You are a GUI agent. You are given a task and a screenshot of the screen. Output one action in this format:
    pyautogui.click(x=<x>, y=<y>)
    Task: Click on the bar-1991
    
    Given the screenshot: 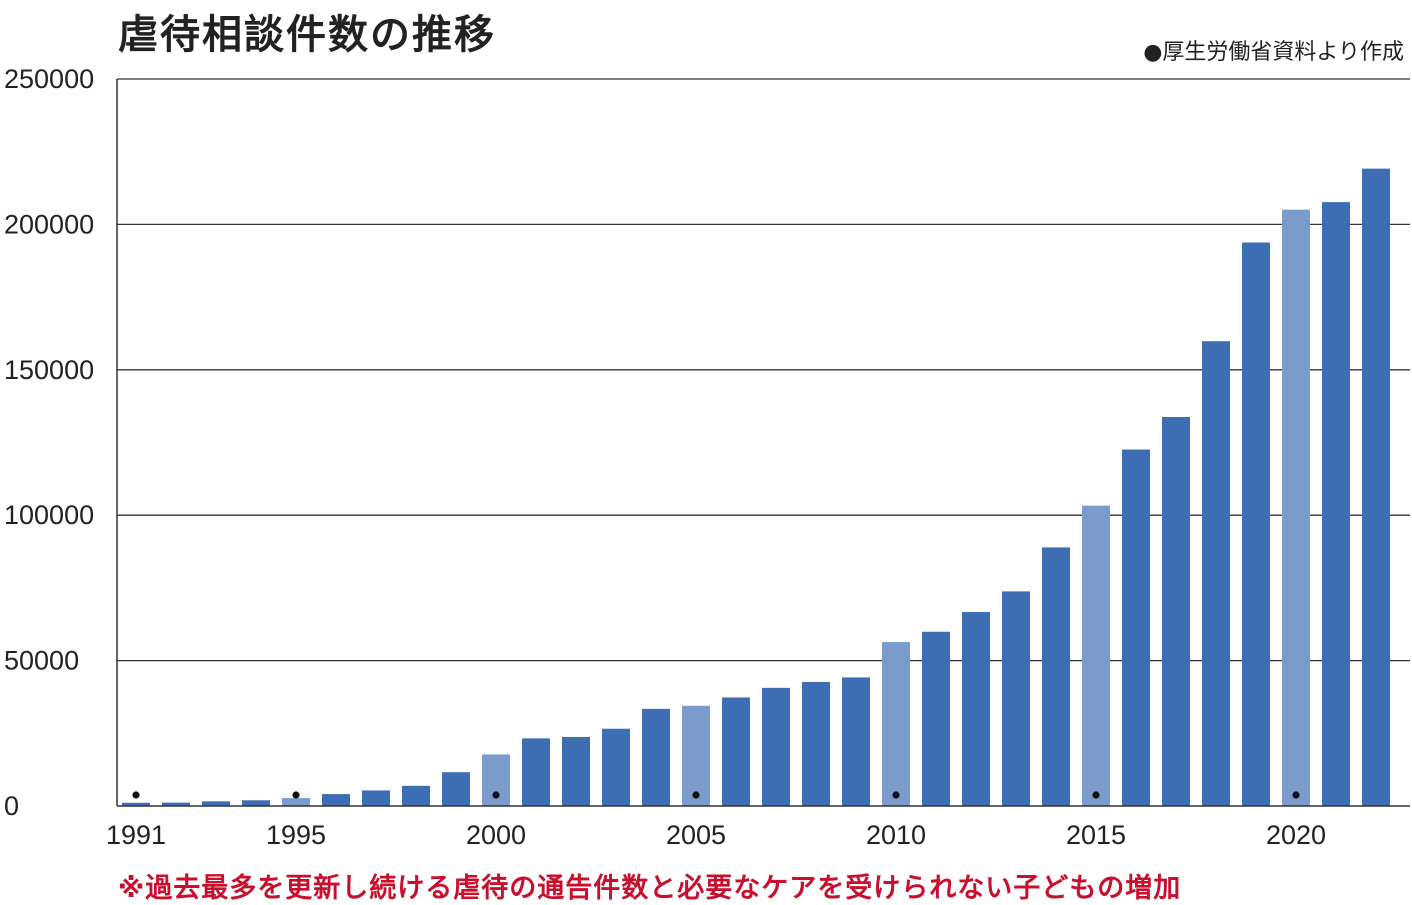 What is the action you would take?
    pyautogui.click(x=136, y=804)
    